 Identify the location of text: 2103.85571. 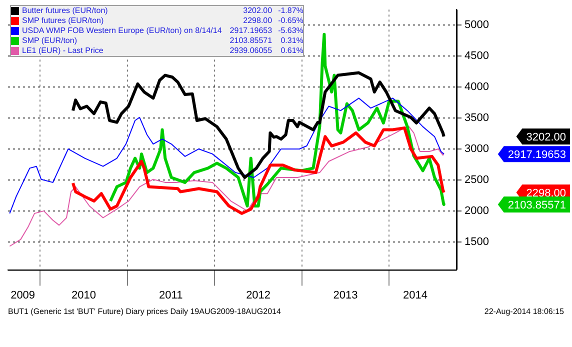
(537, 206).